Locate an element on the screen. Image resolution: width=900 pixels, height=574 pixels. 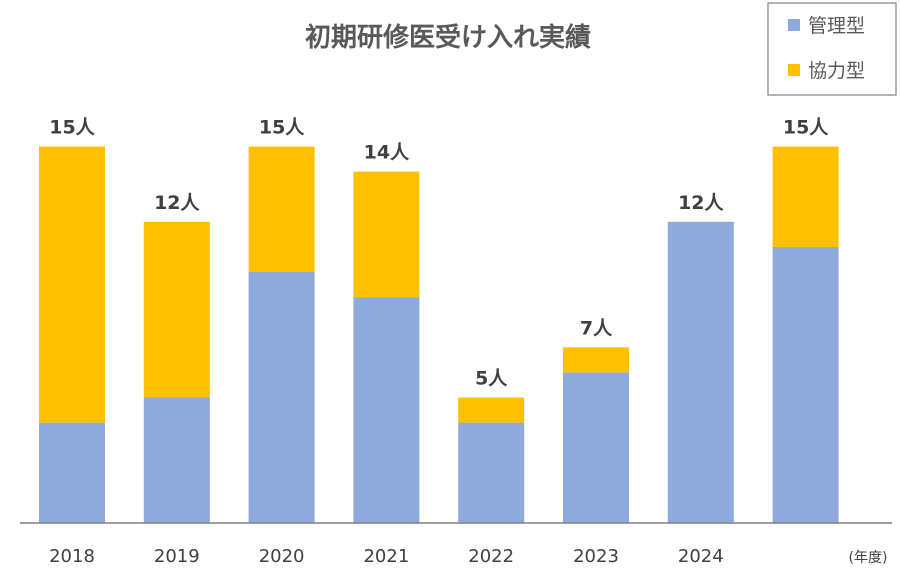
total-label-2019: 12人 is located at coordinates (177, 203).